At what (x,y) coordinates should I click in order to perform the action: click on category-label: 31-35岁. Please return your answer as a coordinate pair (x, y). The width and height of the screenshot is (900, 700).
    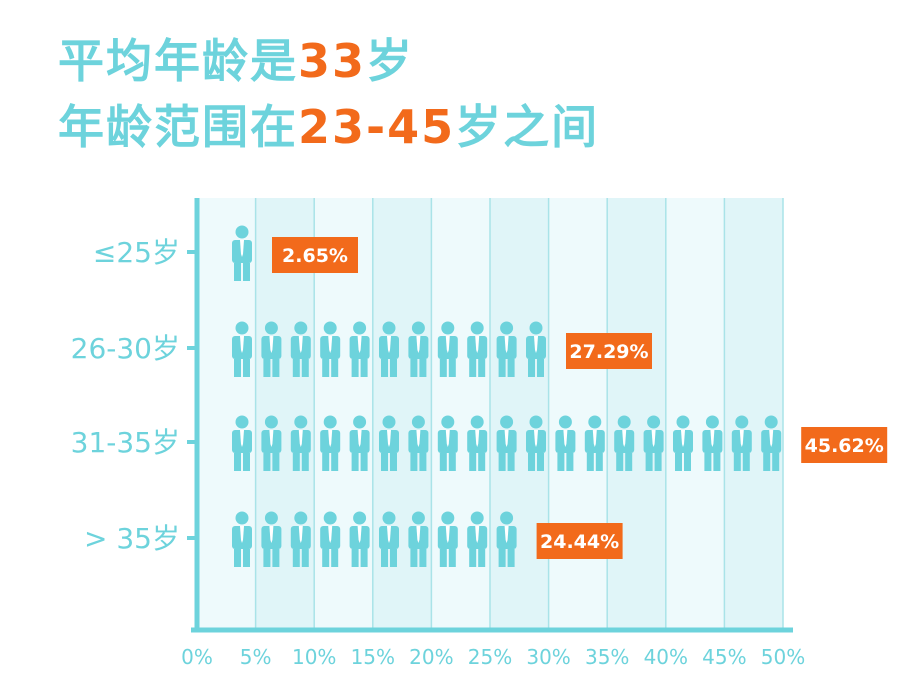
    Looking at the image, I should click on (125, 442).